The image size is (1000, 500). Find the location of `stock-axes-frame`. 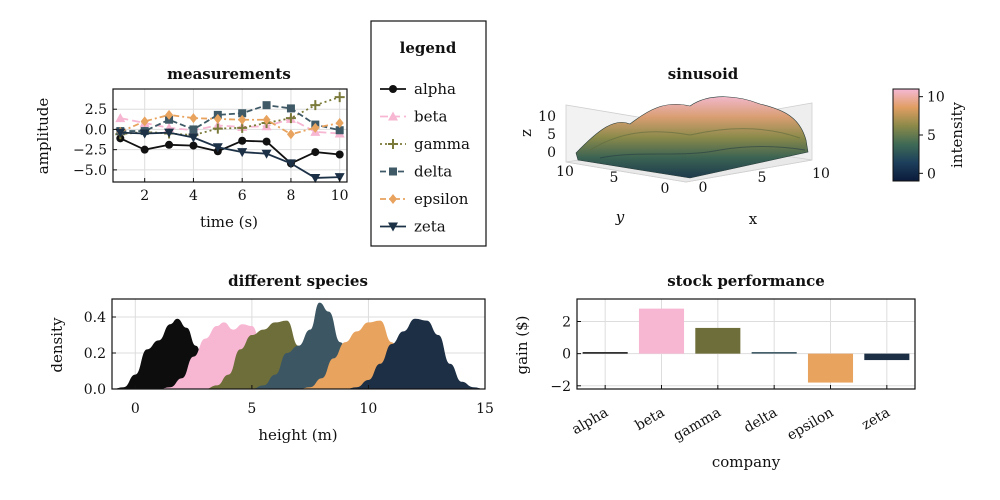

stock-axes-frame is located at coordinates (746, 344).